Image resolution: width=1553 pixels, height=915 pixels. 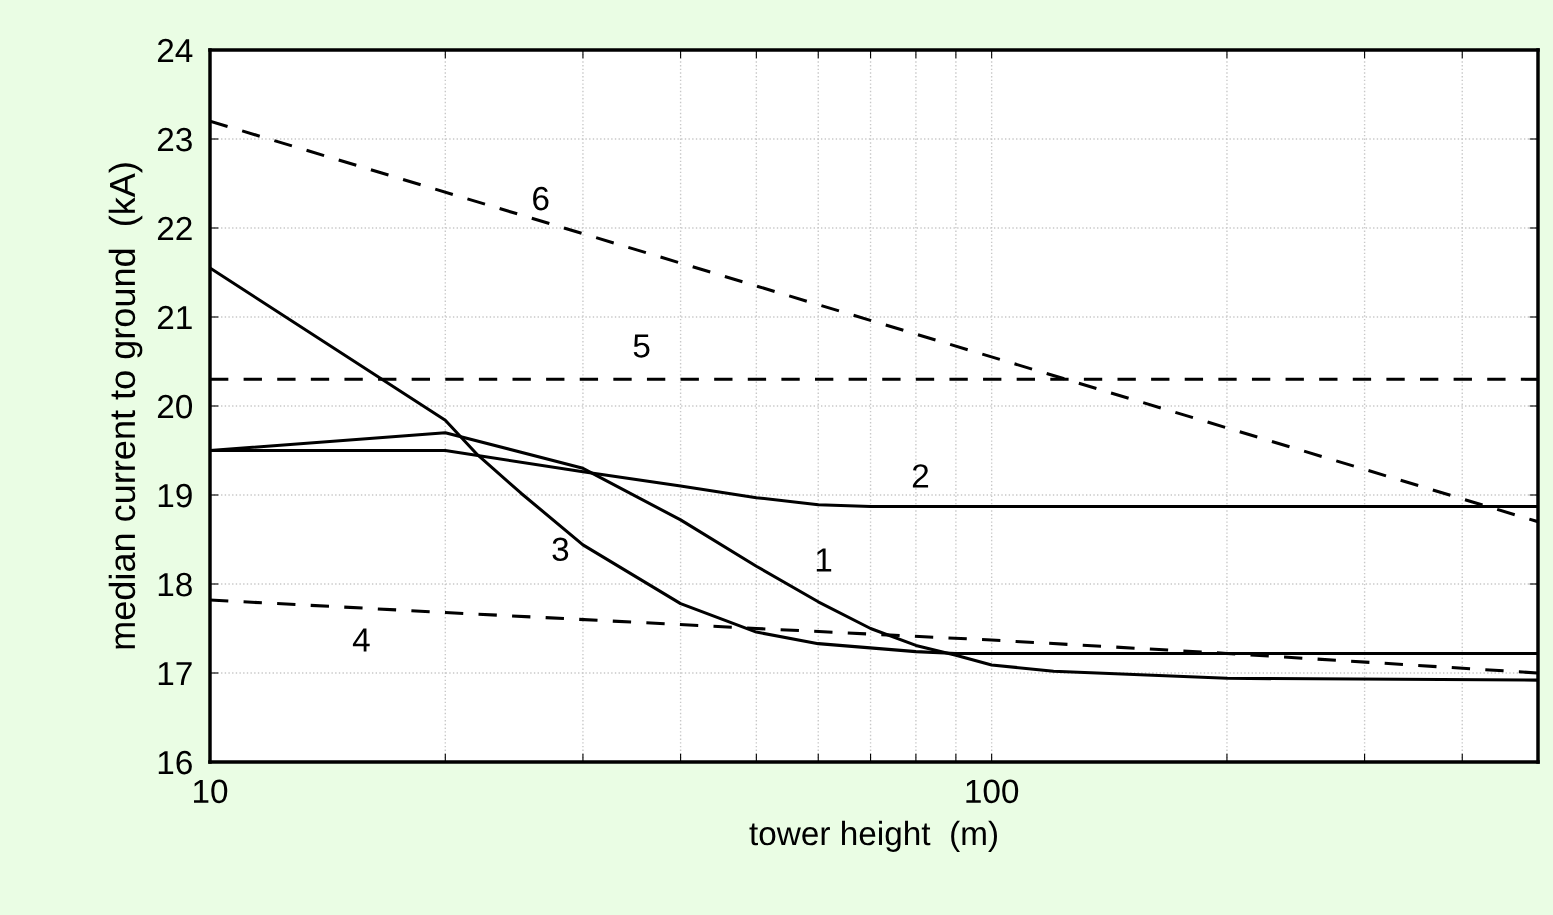 I want to click on y-tick-label: 21, so click(x=174, y=317).